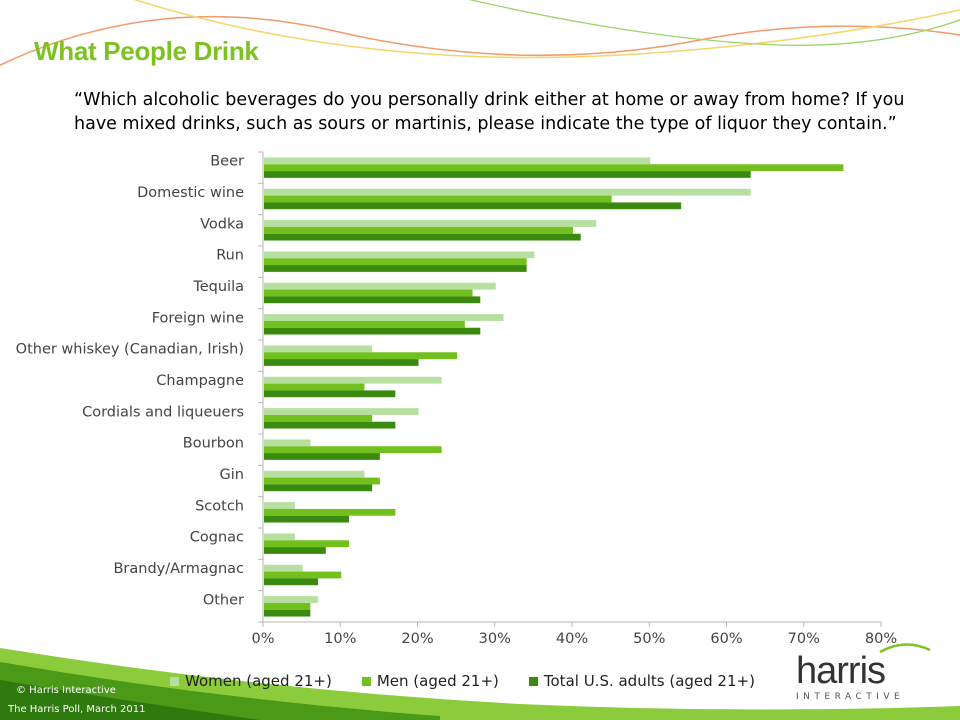  I want to click on category-label: Vodka, so click(222, 224).